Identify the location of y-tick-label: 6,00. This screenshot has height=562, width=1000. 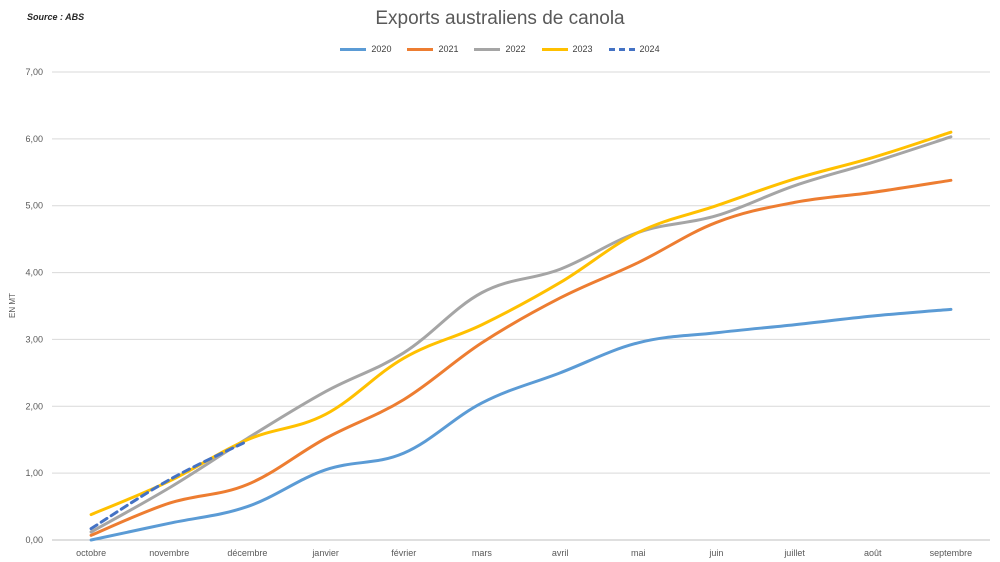
(34, 139).